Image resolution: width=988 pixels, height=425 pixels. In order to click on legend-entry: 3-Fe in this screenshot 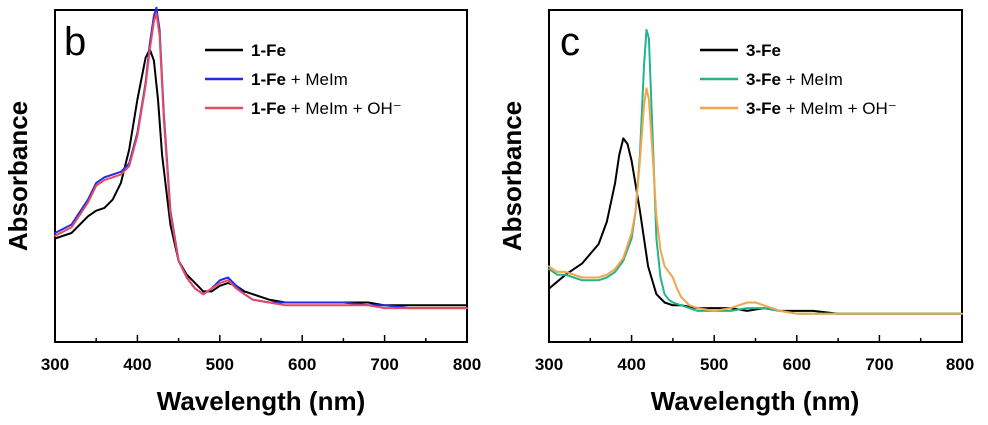, I will do `click(763, 50)`.